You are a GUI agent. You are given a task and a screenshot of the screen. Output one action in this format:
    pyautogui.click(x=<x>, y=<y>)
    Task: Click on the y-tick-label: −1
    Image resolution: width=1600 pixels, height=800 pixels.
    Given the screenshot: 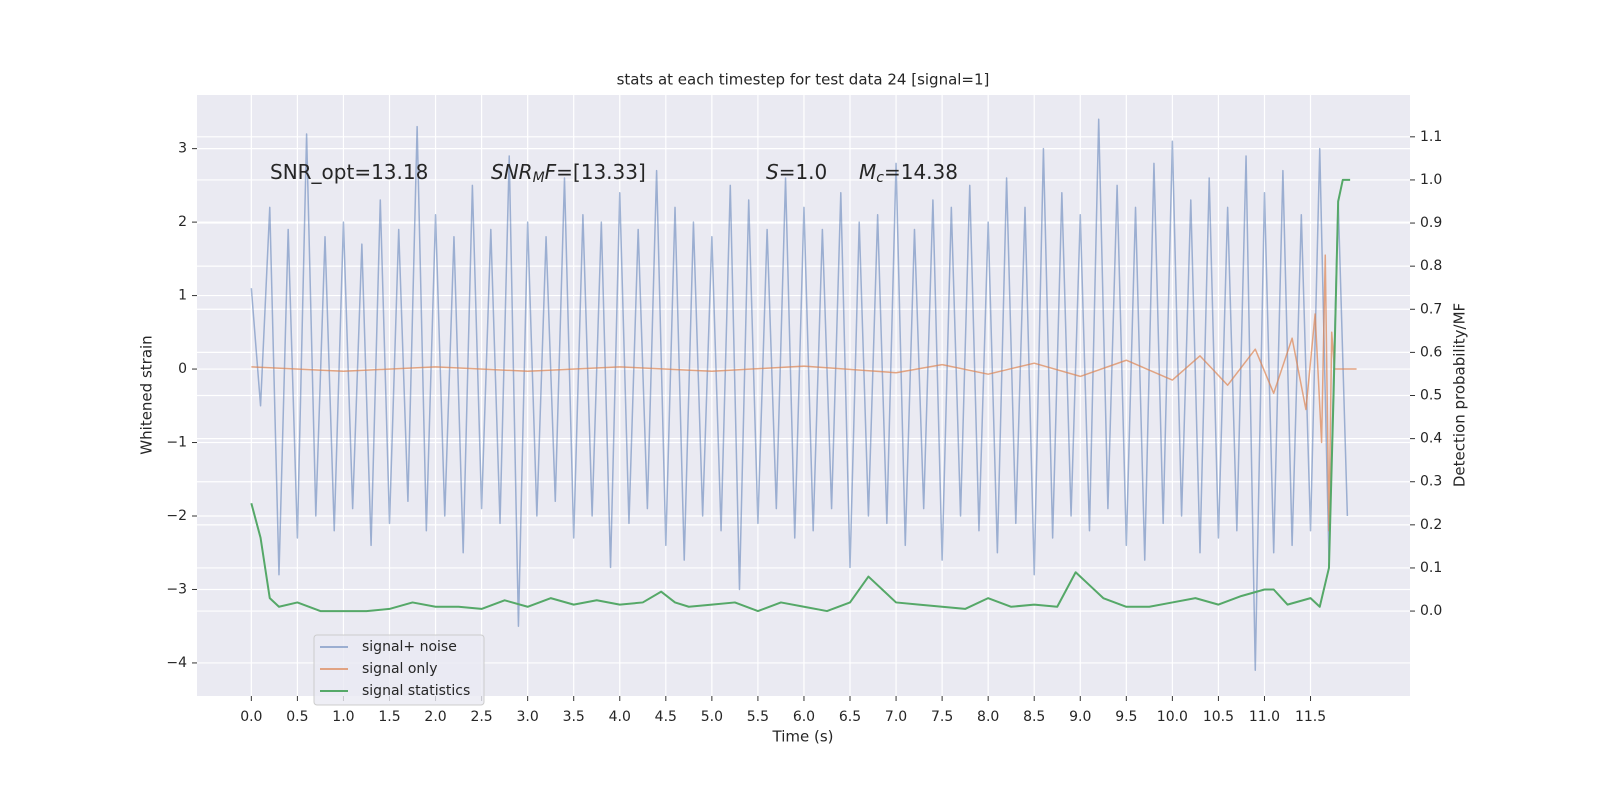 What is the action you would take?
    pyautogui.click(x=176, y=443)
    